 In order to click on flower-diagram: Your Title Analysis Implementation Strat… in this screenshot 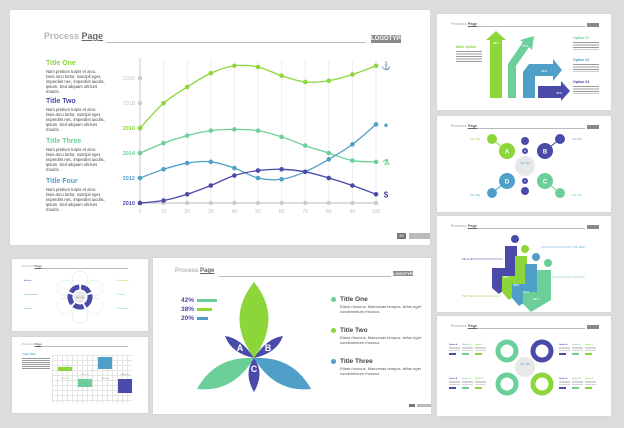, I will do `click(76, 297)`.